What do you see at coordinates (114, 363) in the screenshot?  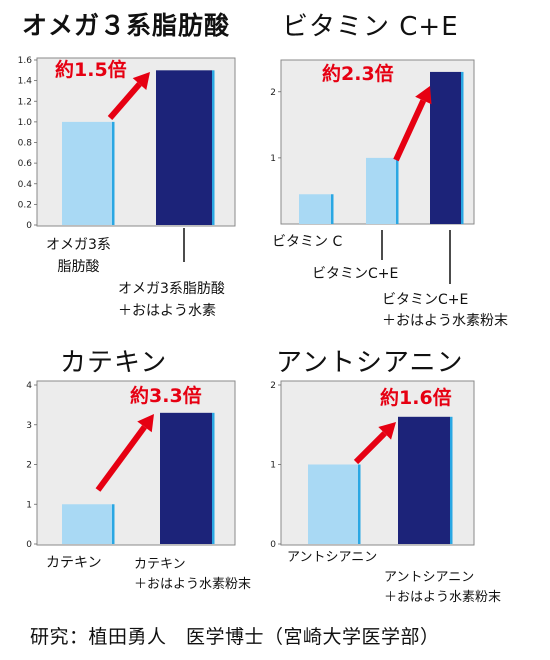 I see `chart-title-catechin: カテキン` at bounding box center [114, 363].